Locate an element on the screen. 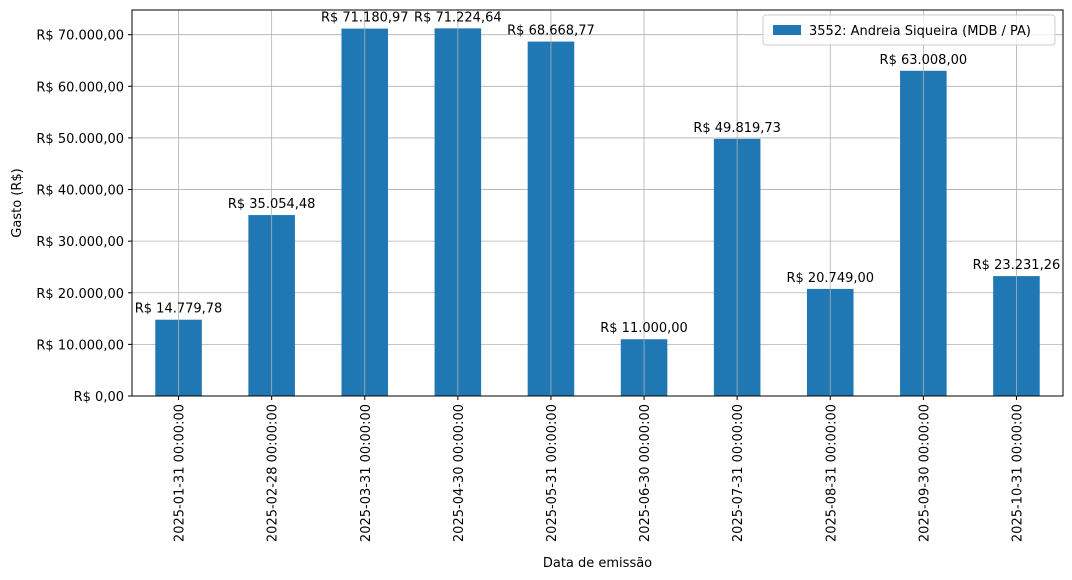 Image resolution: width=1072 pixels, height=580 pixels. y-tick-label: R$ 50.000,00 is located at coordinates (80, 139).